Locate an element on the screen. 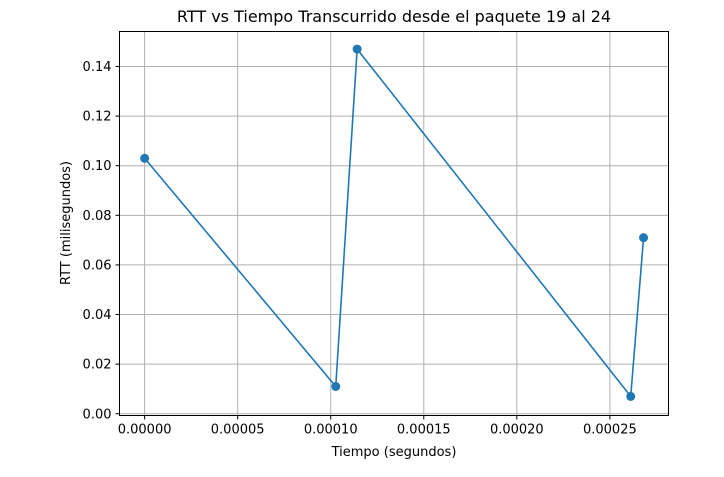 The image size is (724, 477). x-tick-label: 0.00005 is located at coordinates (238, 430).